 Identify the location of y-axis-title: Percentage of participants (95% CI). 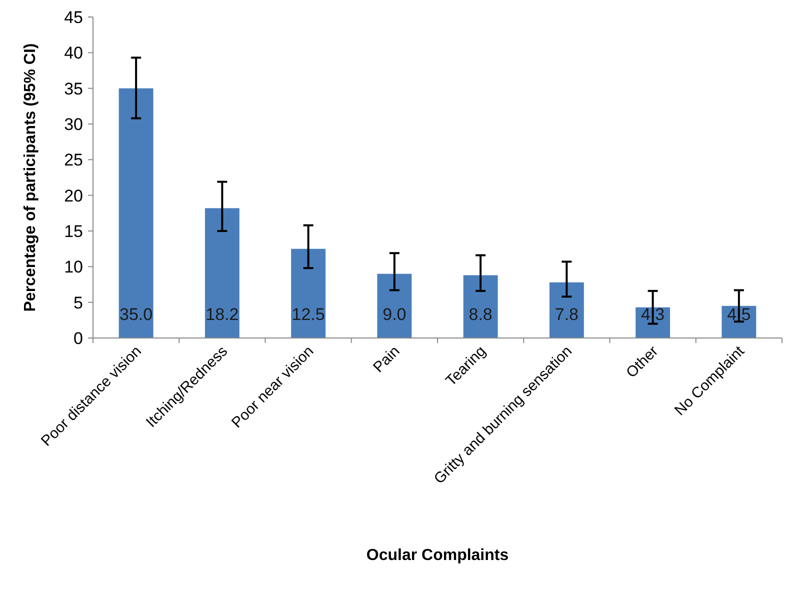
(30, 177).